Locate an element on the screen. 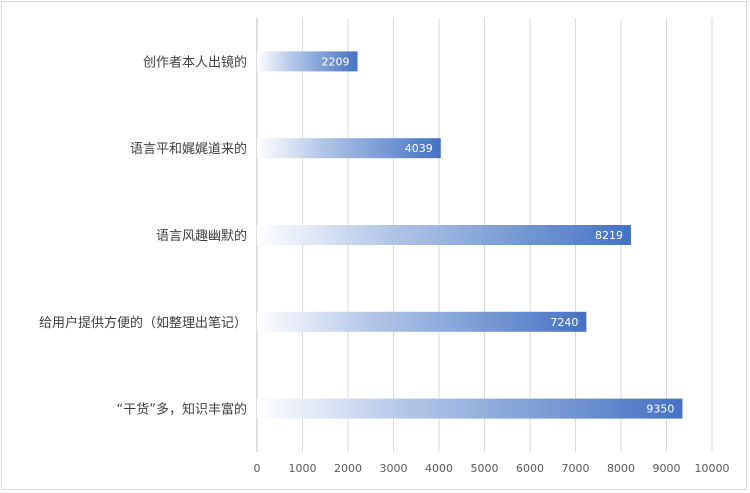  category-label: 语言平和娓娓道来的 is located at coordinates (188, 149).